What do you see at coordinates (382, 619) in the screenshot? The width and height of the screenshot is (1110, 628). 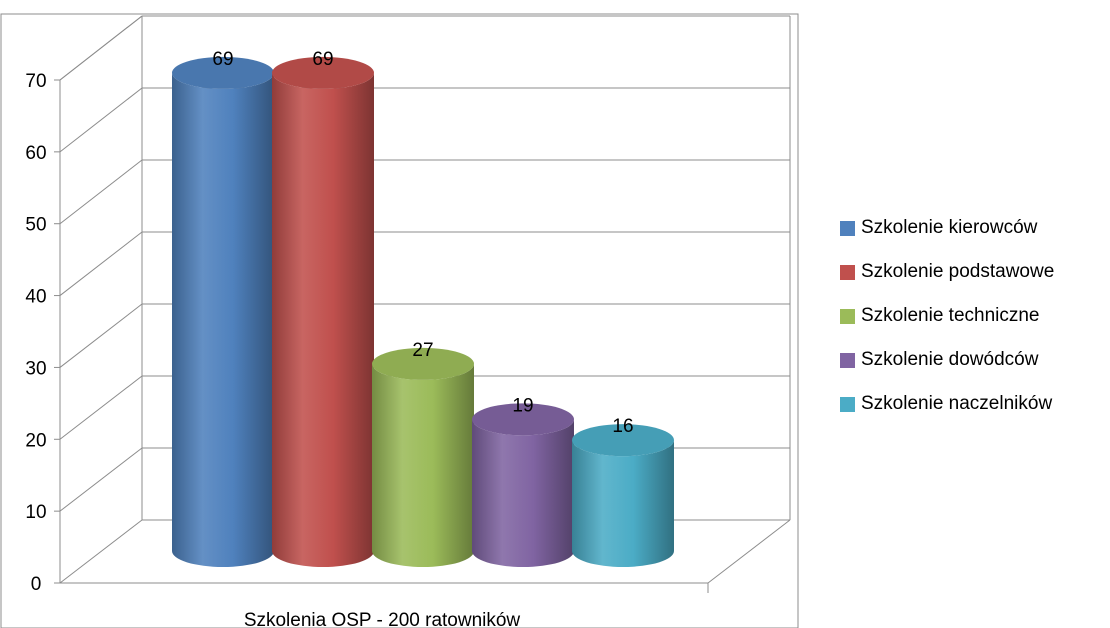 I see `x-category-label: Szkolenia OSP - 200 ratowników` at bounding box center [382, 619].